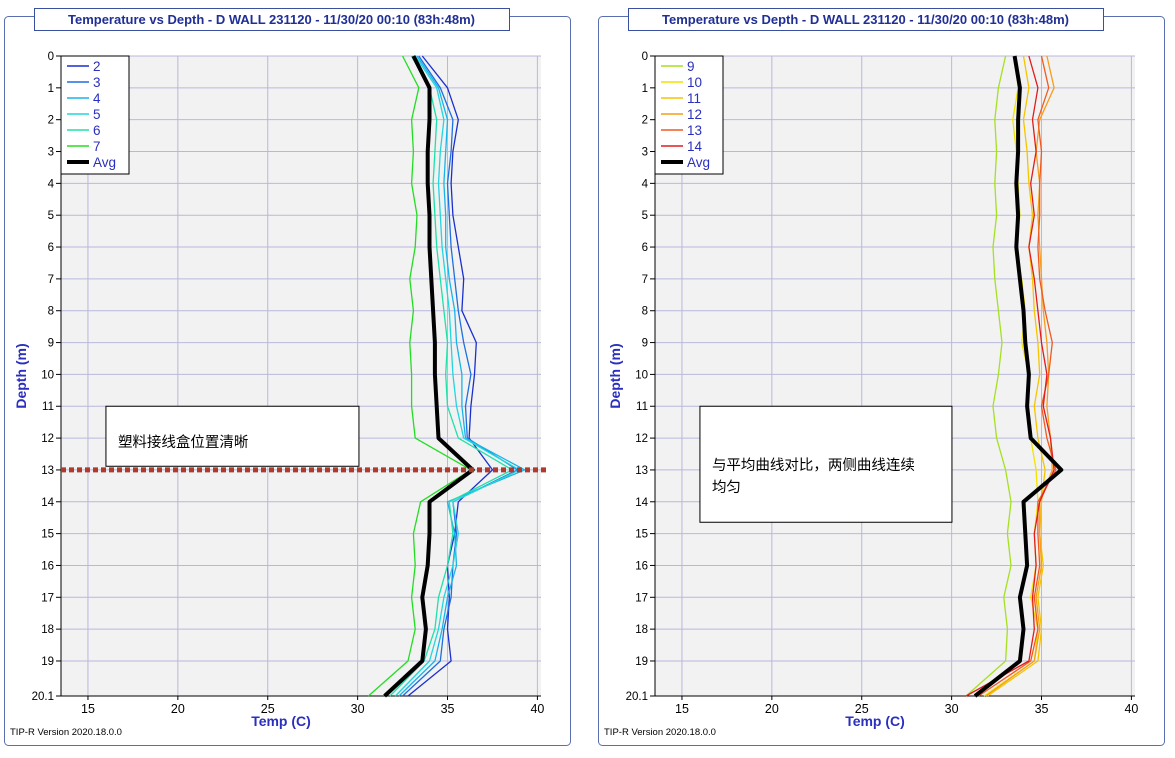  I want to click on series-line-avg, so click(1018, 376).